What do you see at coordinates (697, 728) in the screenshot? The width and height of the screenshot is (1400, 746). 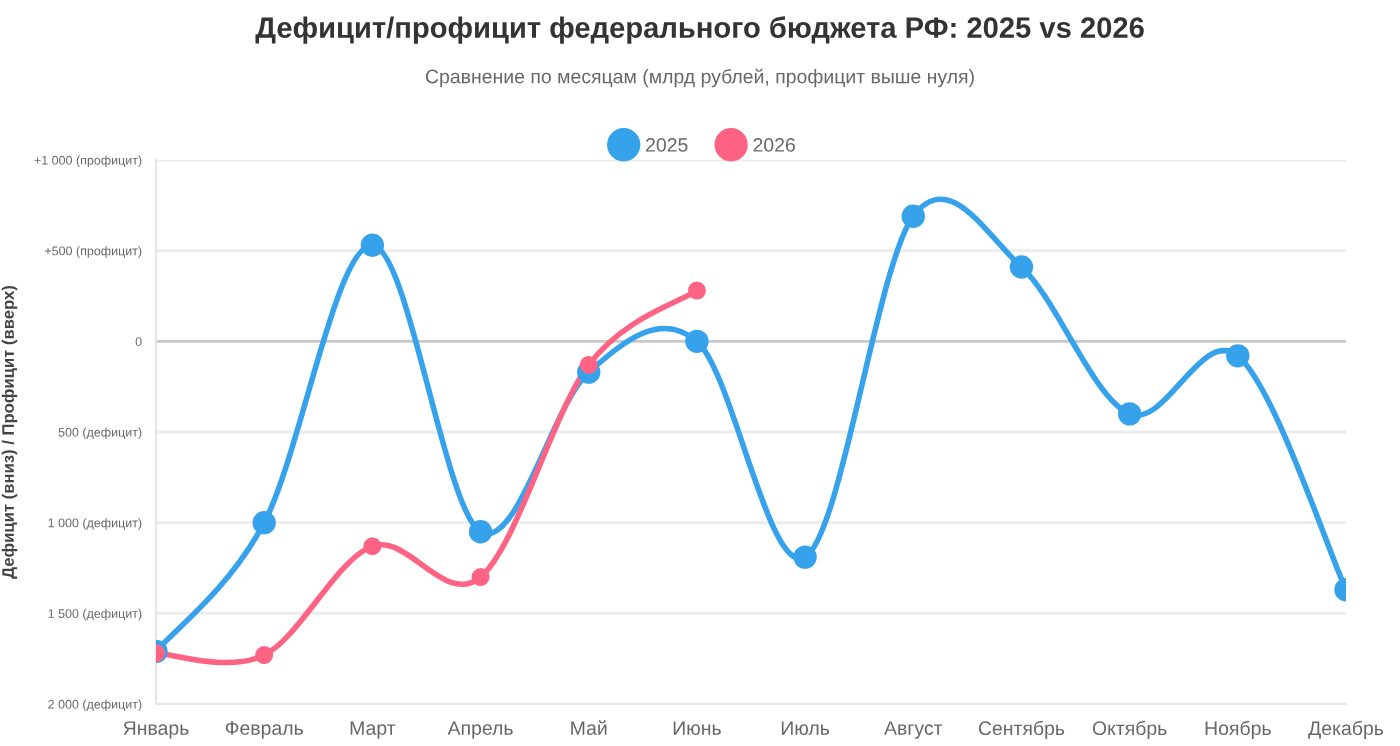 I see `x-tick-label: Июнь` at bounding box center [697, 728].